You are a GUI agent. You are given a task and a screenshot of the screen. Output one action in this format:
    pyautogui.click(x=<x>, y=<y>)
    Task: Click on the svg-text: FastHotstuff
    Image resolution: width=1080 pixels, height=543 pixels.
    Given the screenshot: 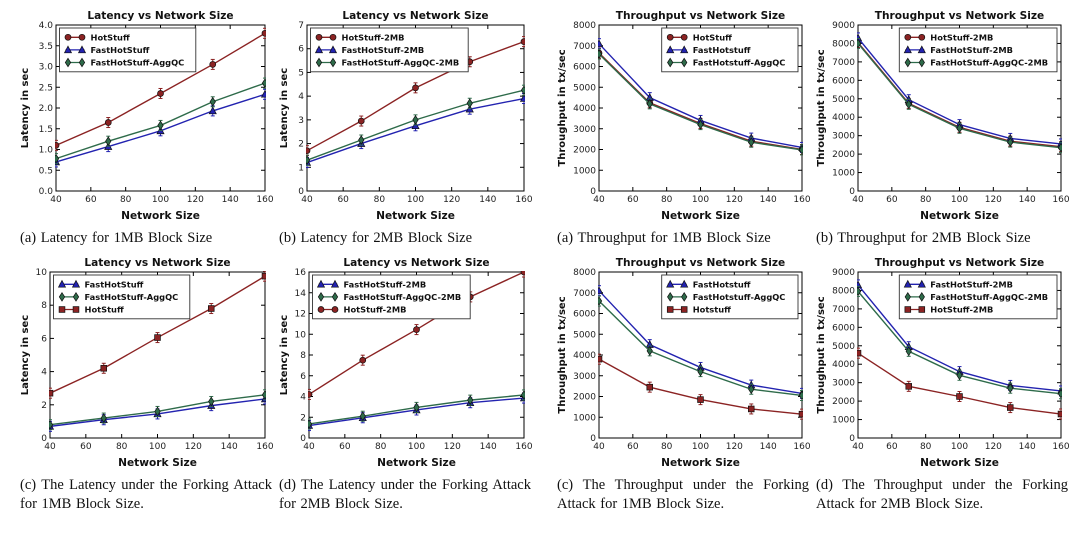 What is the action you would take?
    pyautogui.click(x=722, y=50)
    